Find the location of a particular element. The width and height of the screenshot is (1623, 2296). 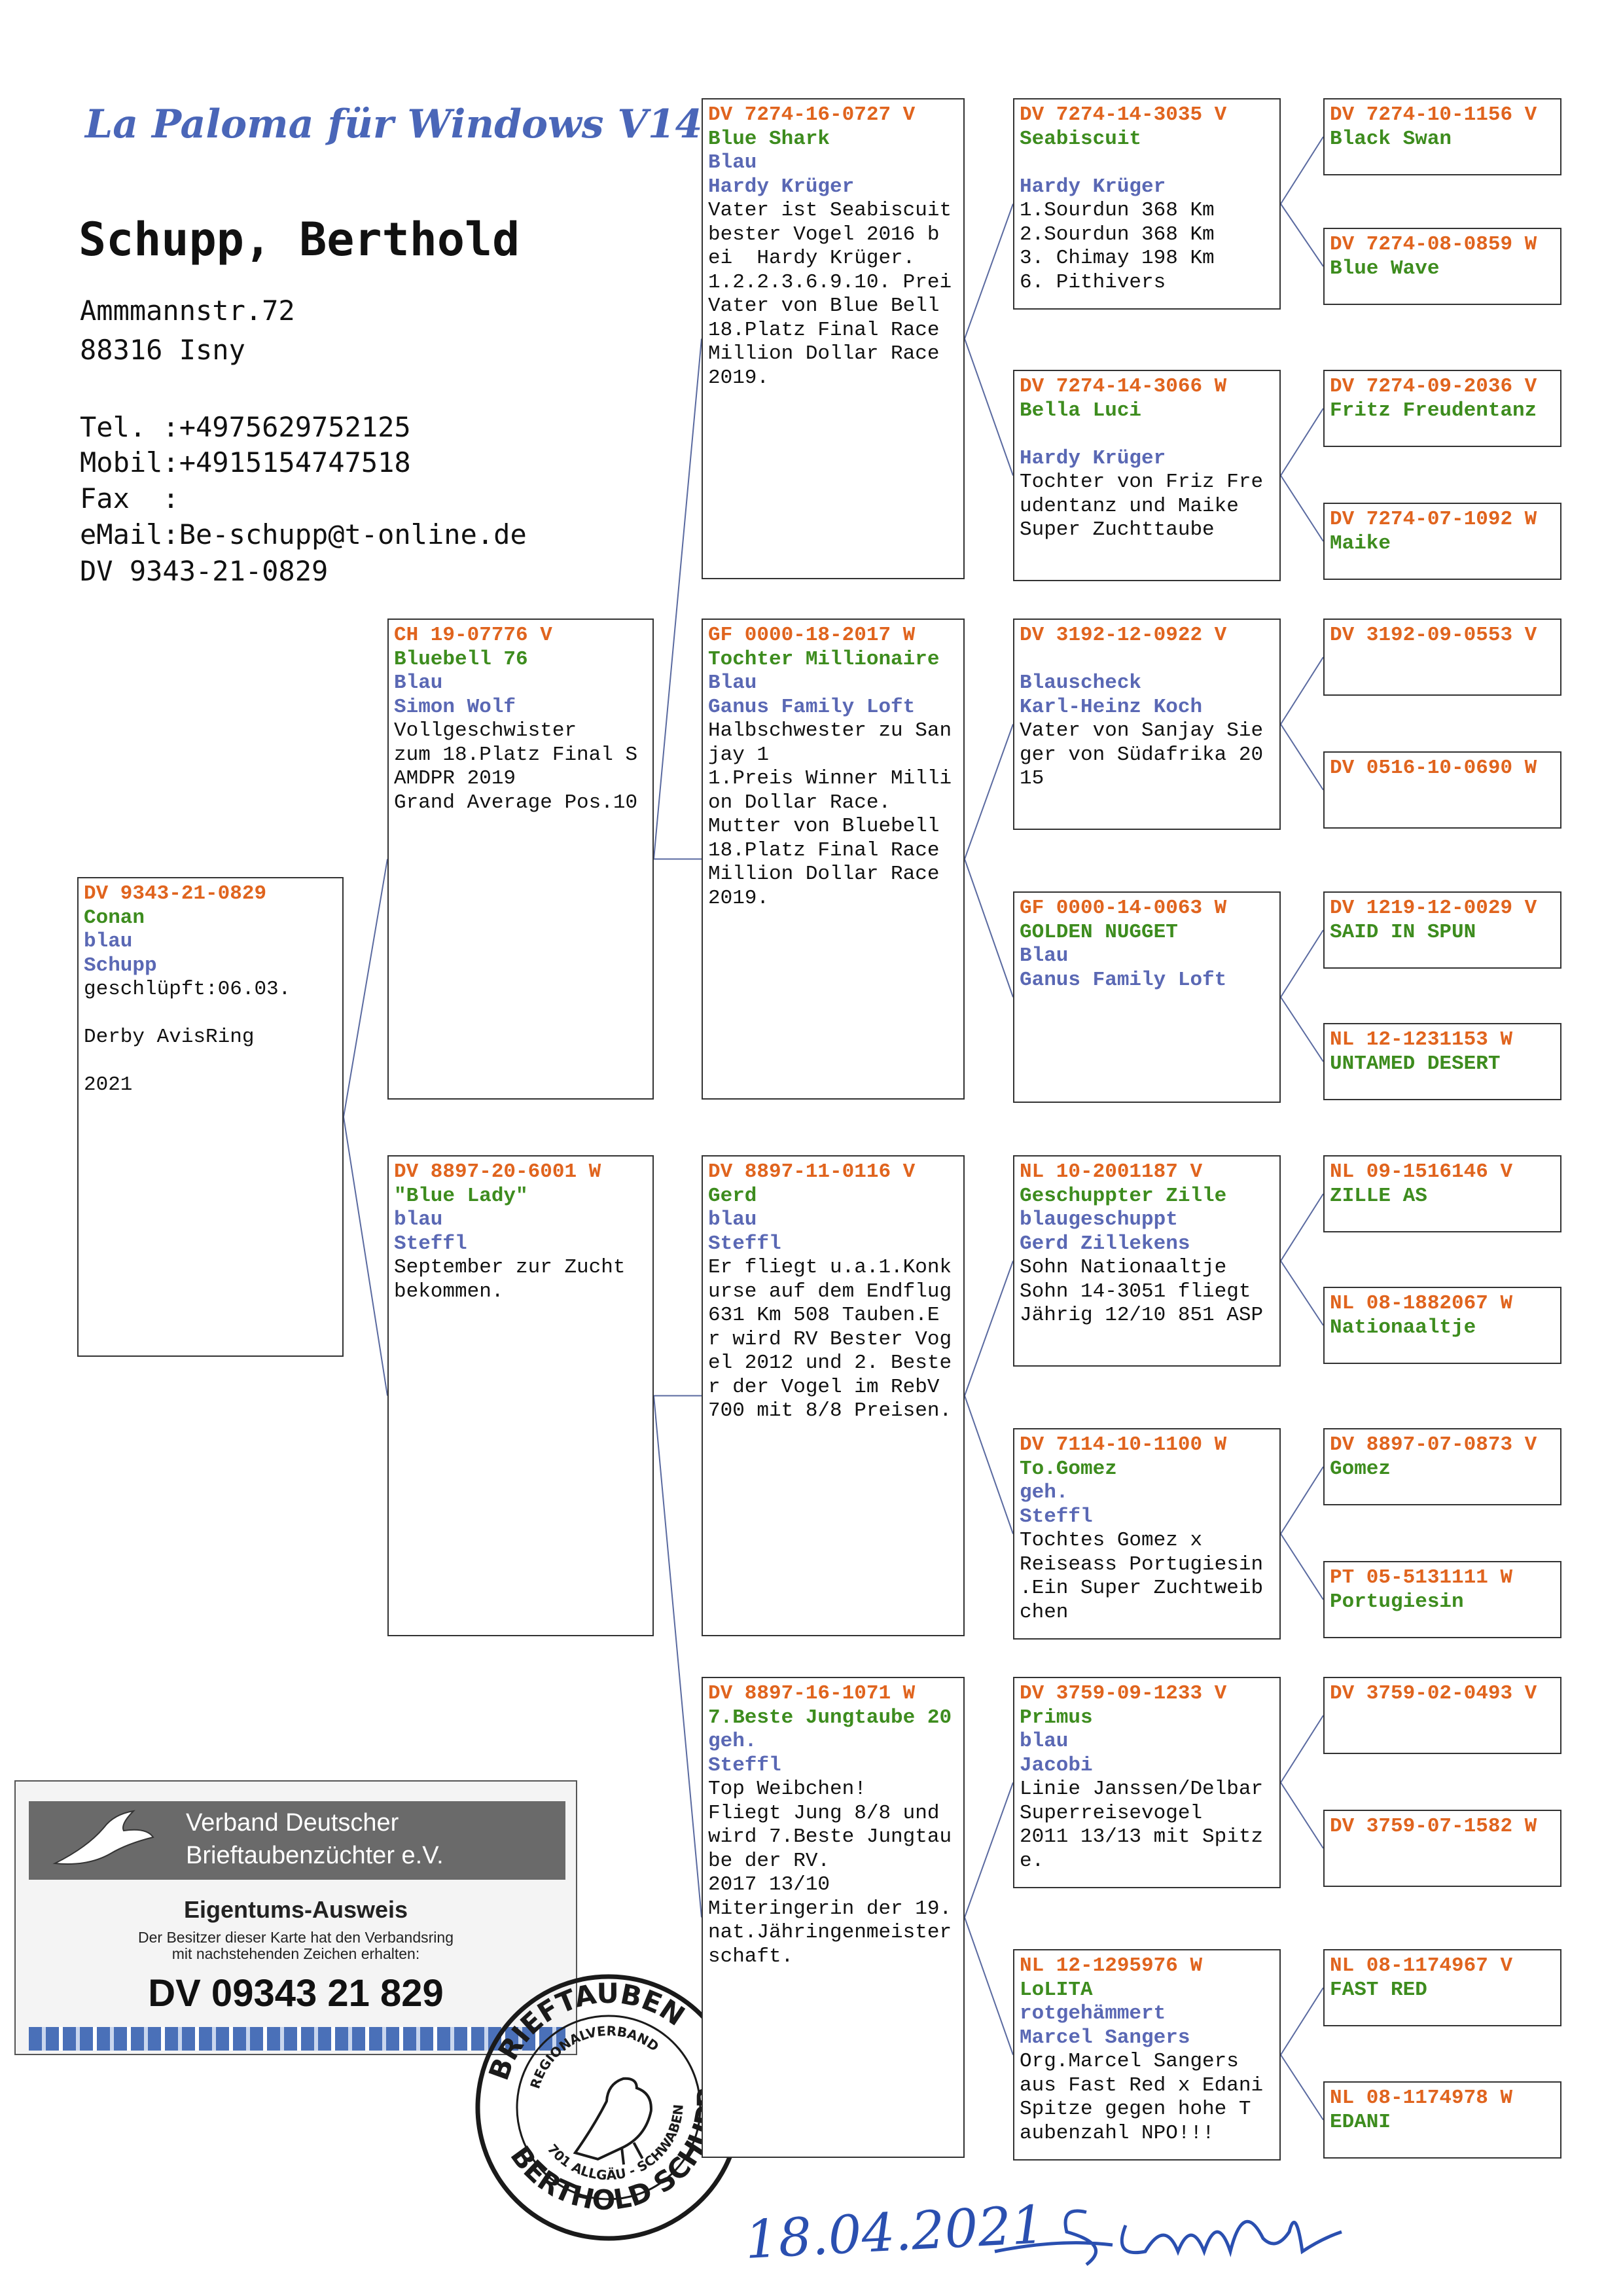

note-line: Mutter von Bluebell is located at coordinates (824, 826).